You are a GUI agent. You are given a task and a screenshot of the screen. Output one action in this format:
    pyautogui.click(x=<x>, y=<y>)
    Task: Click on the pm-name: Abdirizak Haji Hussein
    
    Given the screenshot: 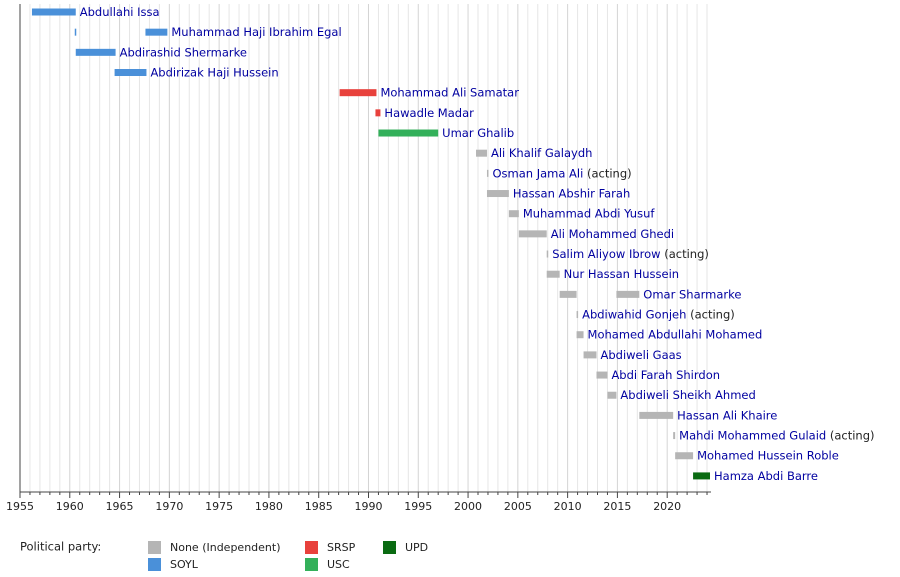 What is the action you would take?
    pyautogui.click(x=214, y=72)
    